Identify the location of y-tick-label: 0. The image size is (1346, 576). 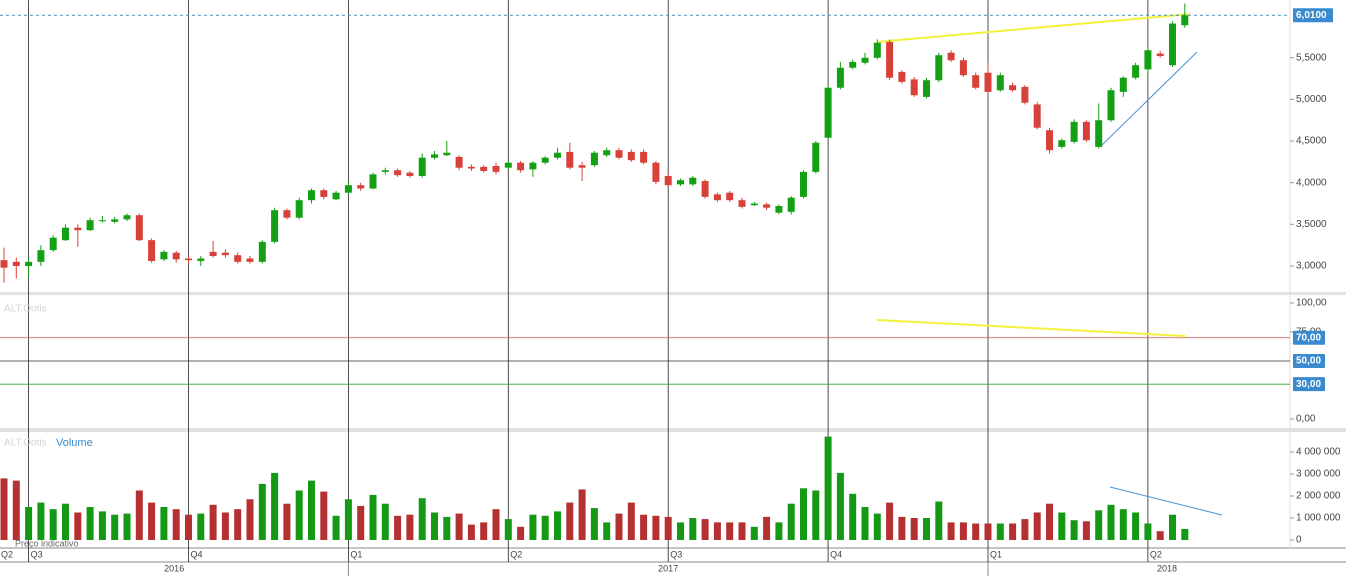
(1299, 540).